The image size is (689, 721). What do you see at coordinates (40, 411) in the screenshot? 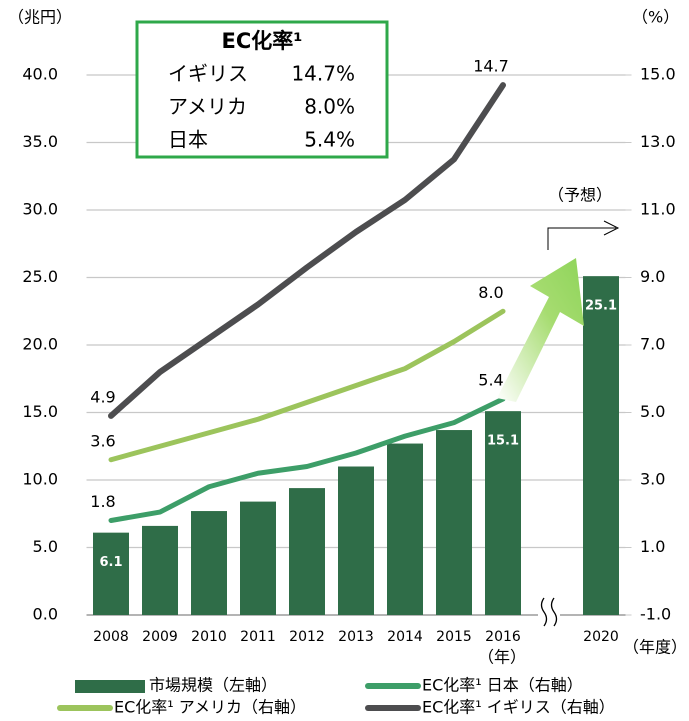
I see `y-tick-label: 15.0` at bounding box center [40, 411].